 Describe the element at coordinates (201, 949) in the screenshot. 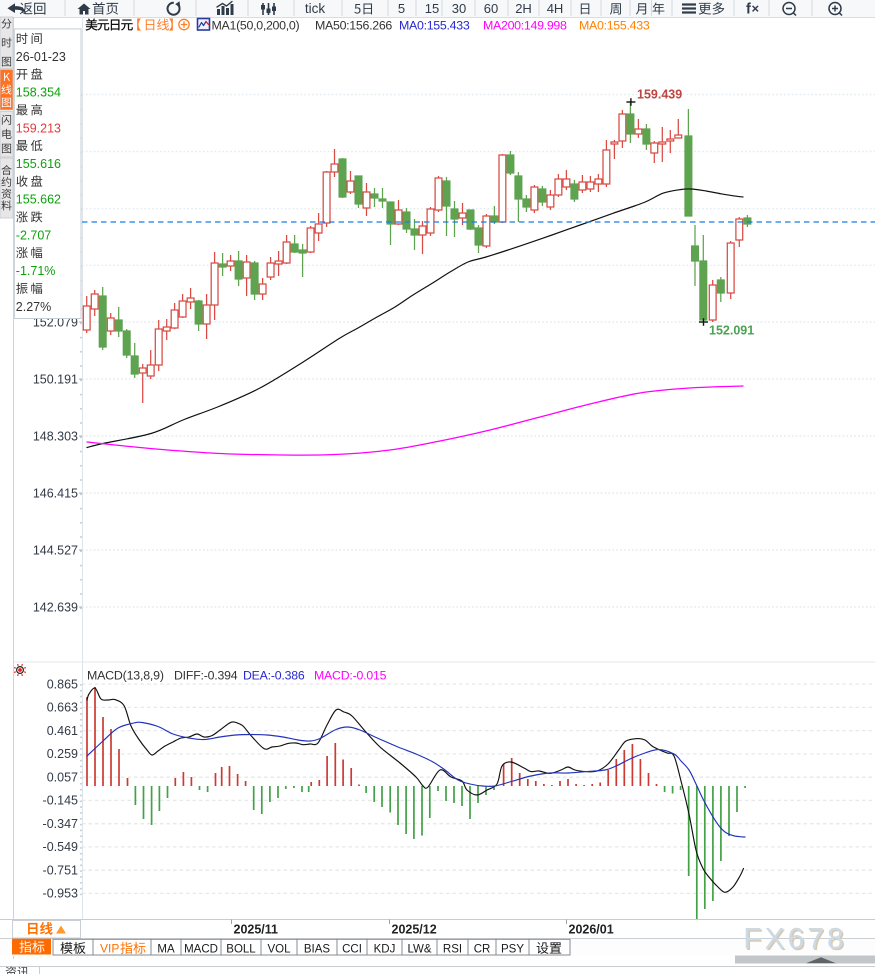

I see `svg-text: MACD` at that location.